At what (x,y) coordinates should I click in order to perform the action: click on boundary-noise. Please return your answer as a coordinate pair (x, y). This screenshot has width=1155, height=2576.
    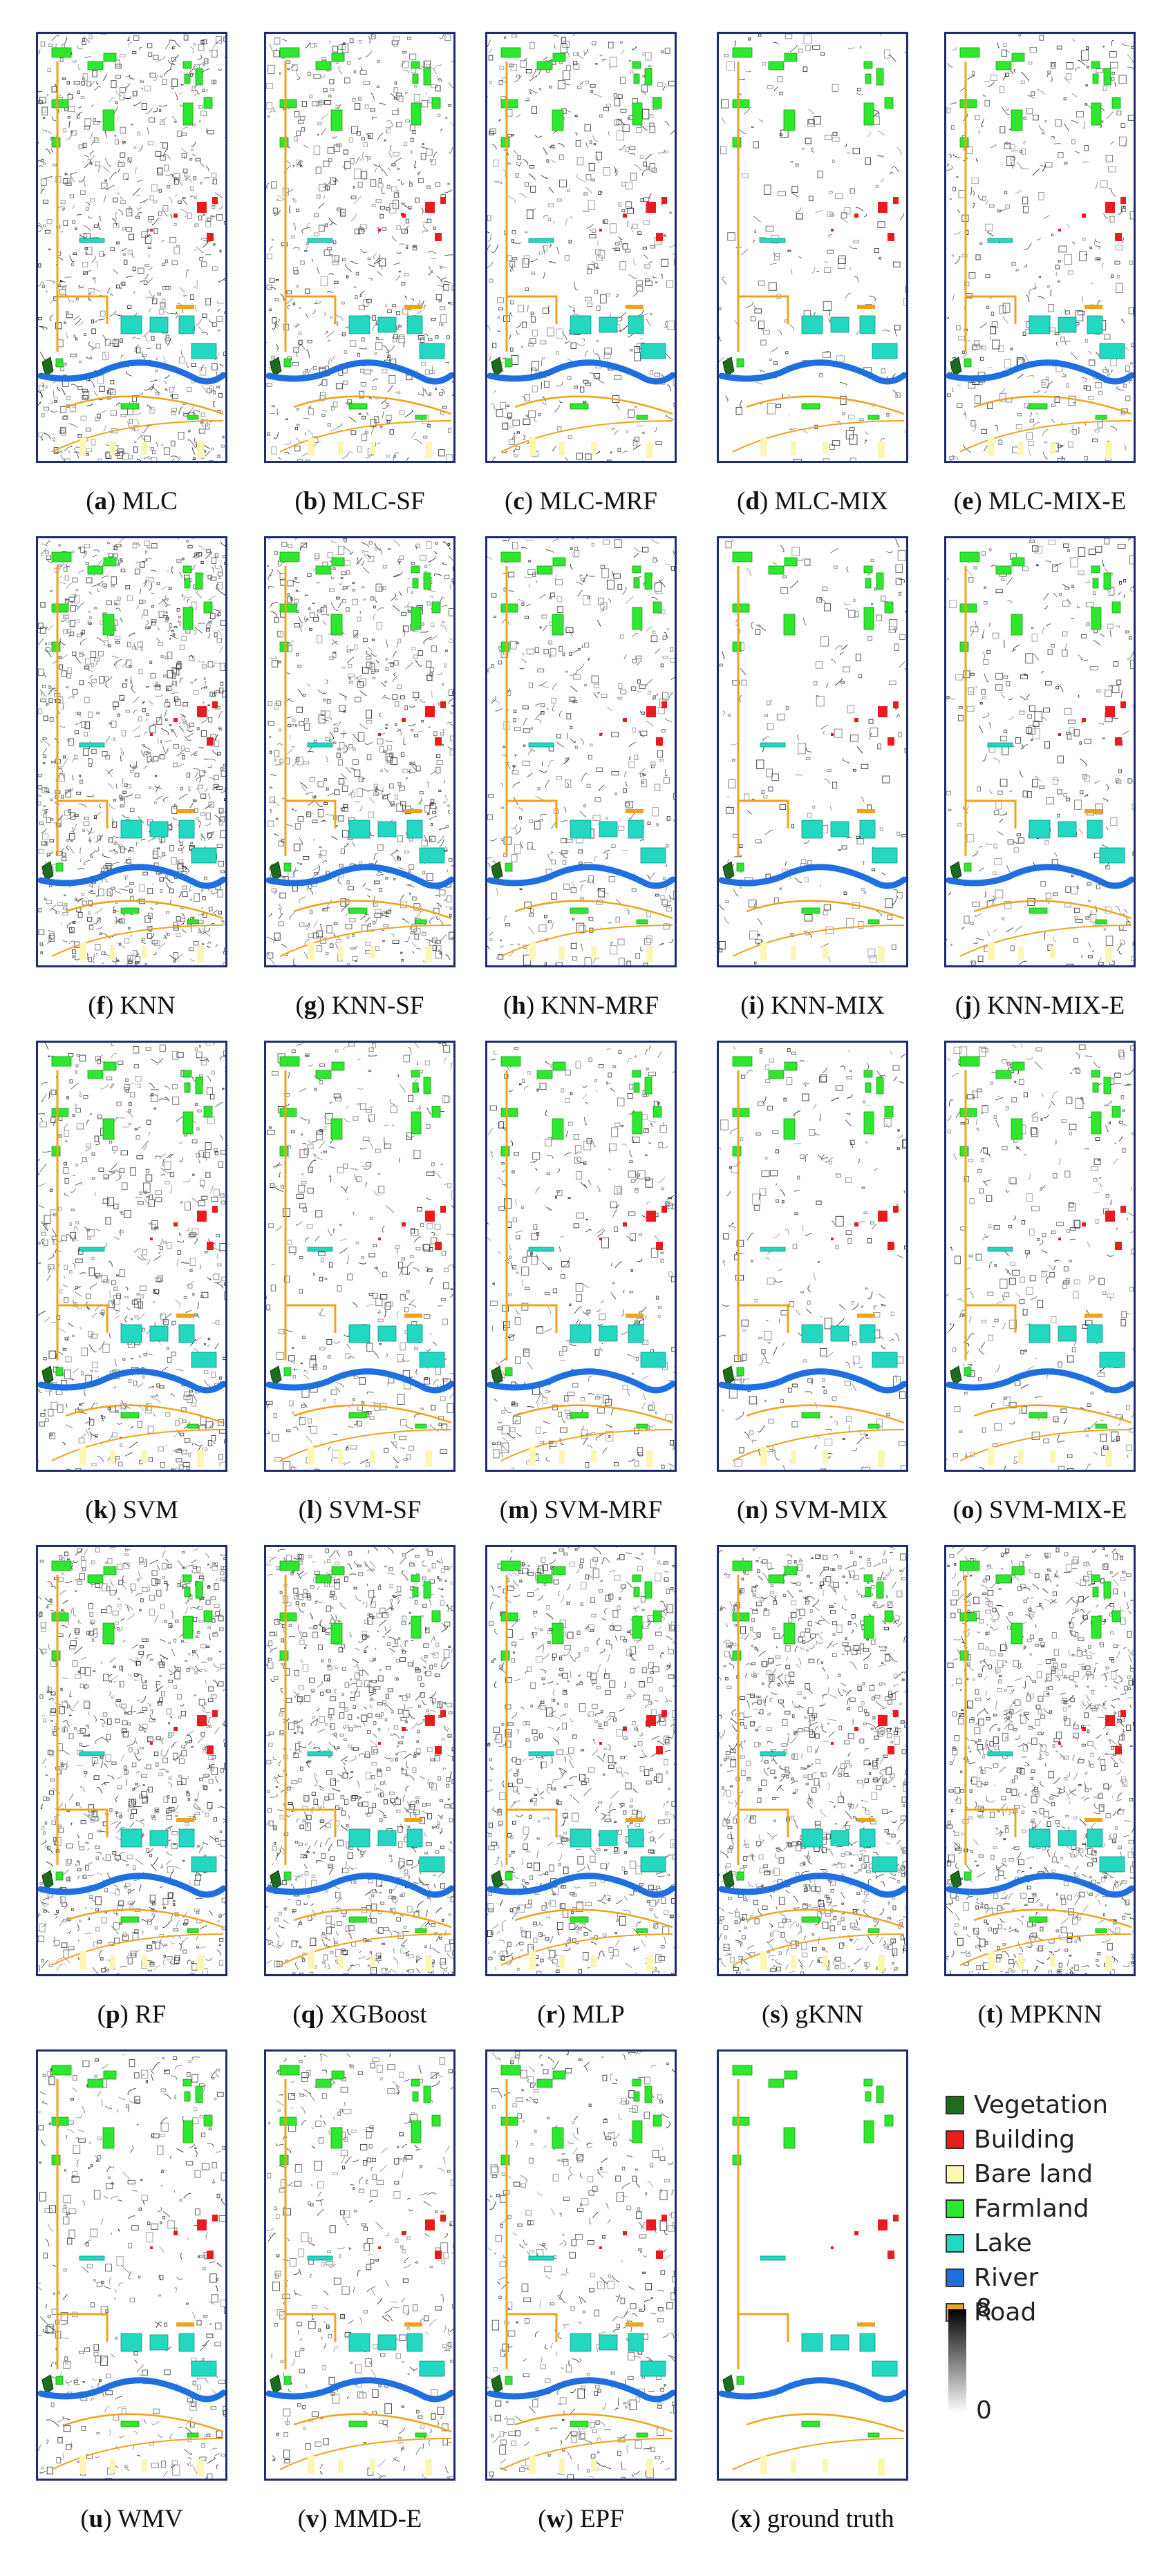
    Looking at the image, I should click on (812, 1760).